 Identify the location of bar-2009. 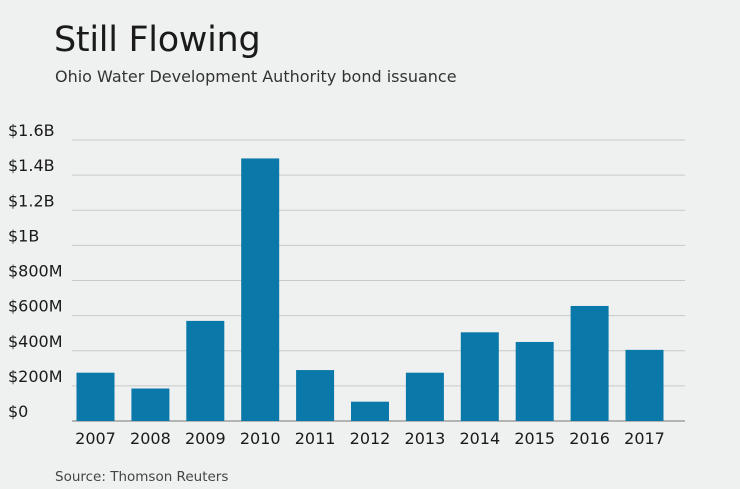
(205, 370).